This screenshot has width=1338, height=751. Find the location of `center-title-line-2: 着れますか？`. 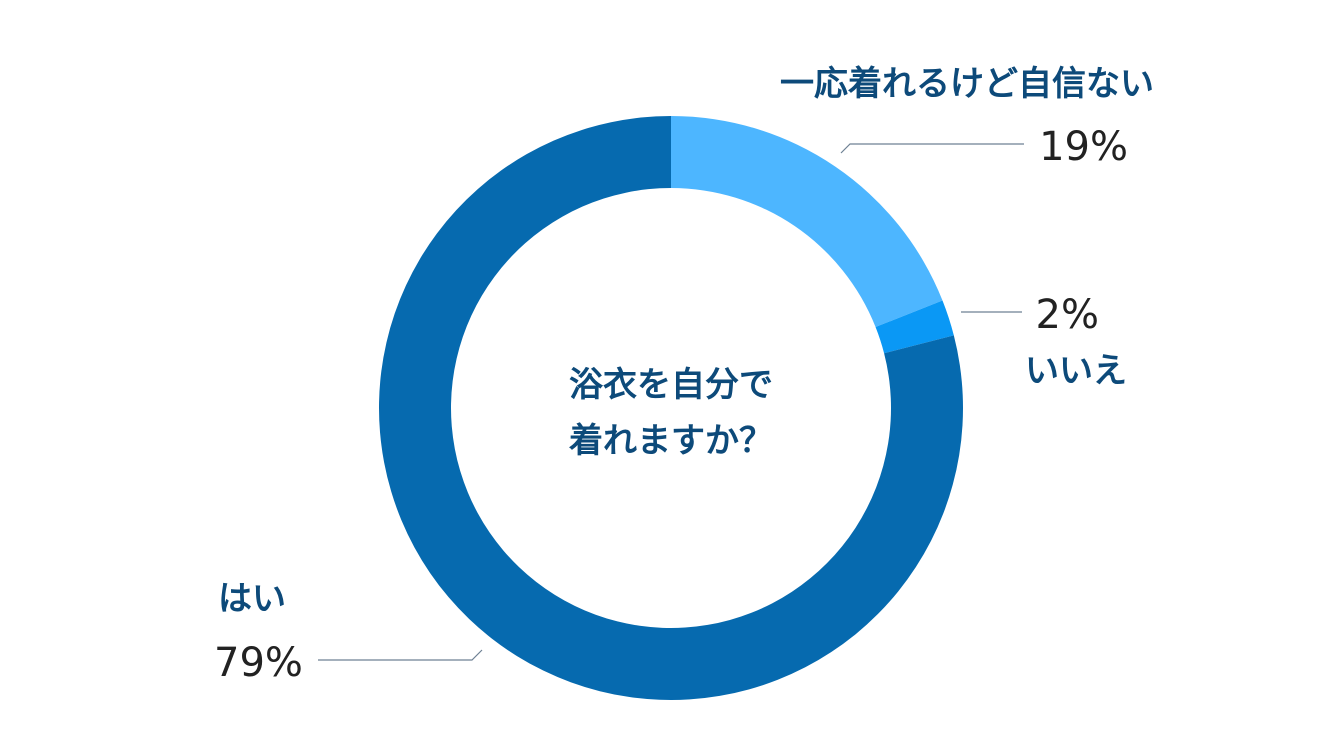

center-title-line-2: 着れますか？ is located at coordinates (670, 441).